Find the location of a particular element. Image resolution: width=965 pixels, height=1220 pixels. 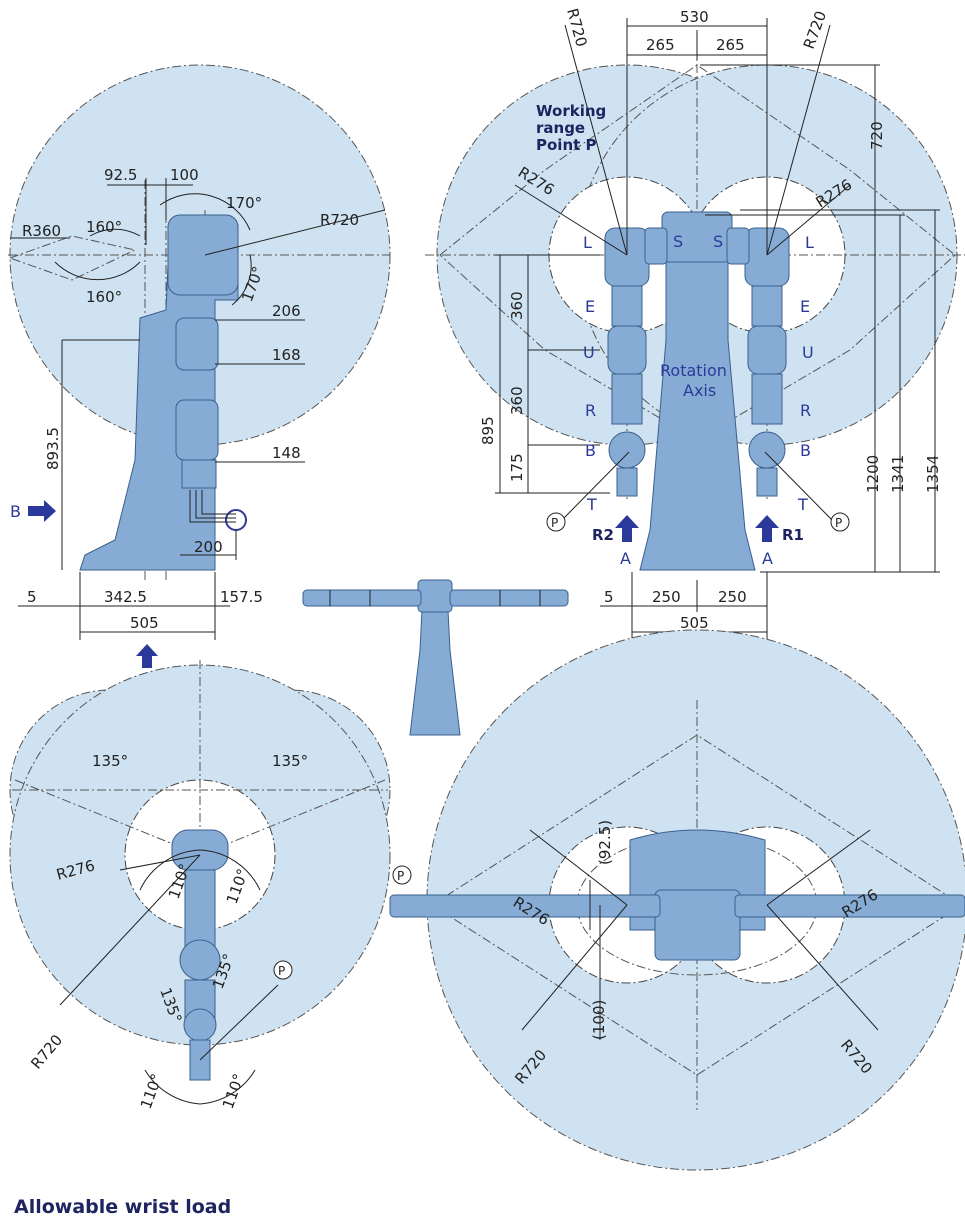

front-dim-1341: 1341 is located at coordinates (898, 474).